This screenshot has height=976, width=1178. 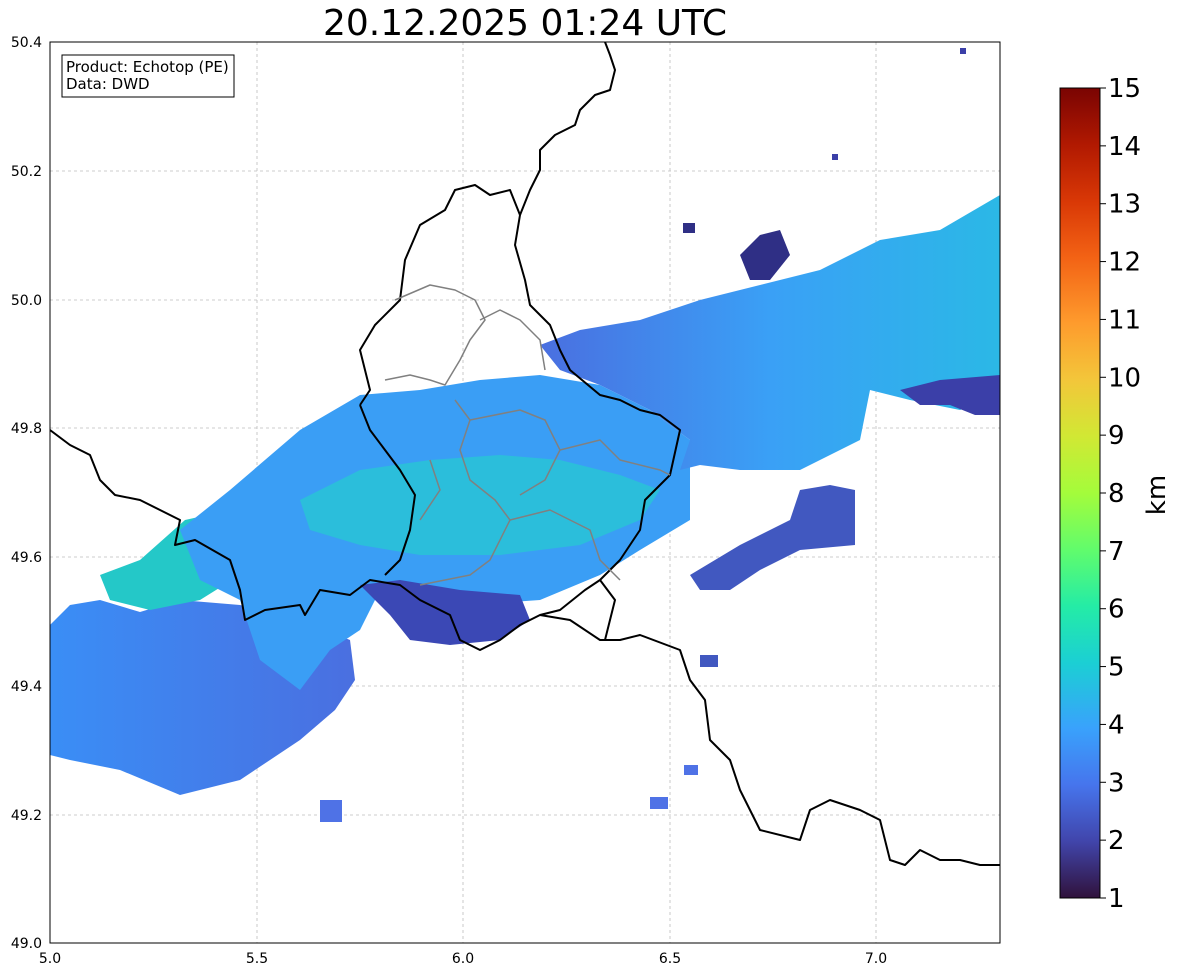 I want to click on colorbar-tick-label: 9, so click(x=1116, y=436).